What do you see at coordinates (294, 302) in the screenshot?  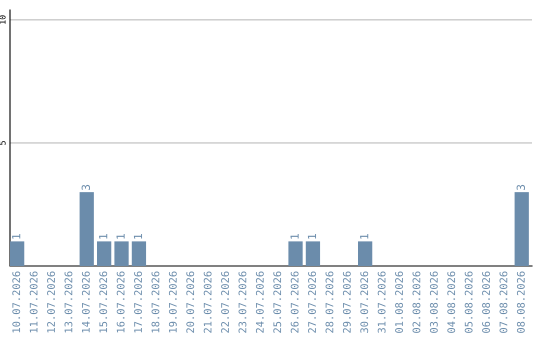 I see `x-tick-label: 26.07.2026` at bounding box center [294, 302].